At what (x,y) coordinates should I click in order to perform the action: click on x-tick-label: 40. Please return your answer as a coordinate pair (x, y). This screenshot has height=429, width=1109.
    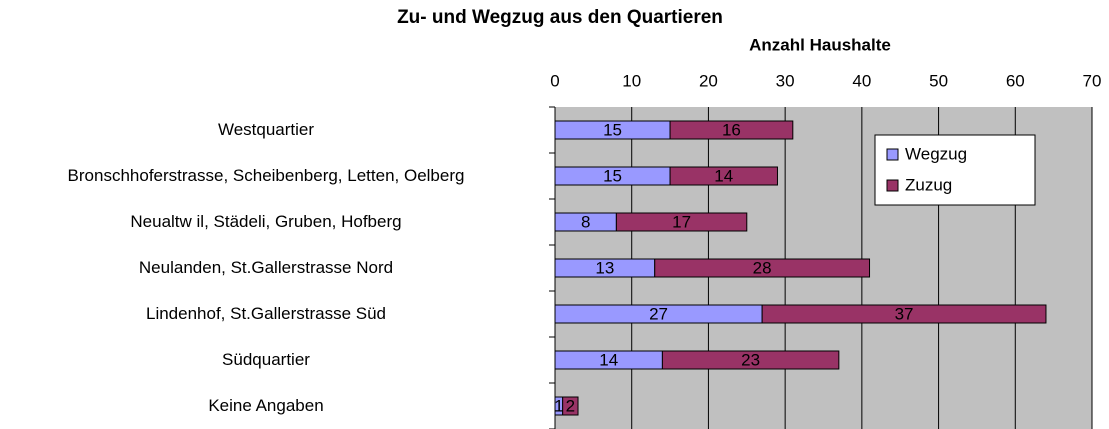
    Looking at the image, I should click on (861, 80).